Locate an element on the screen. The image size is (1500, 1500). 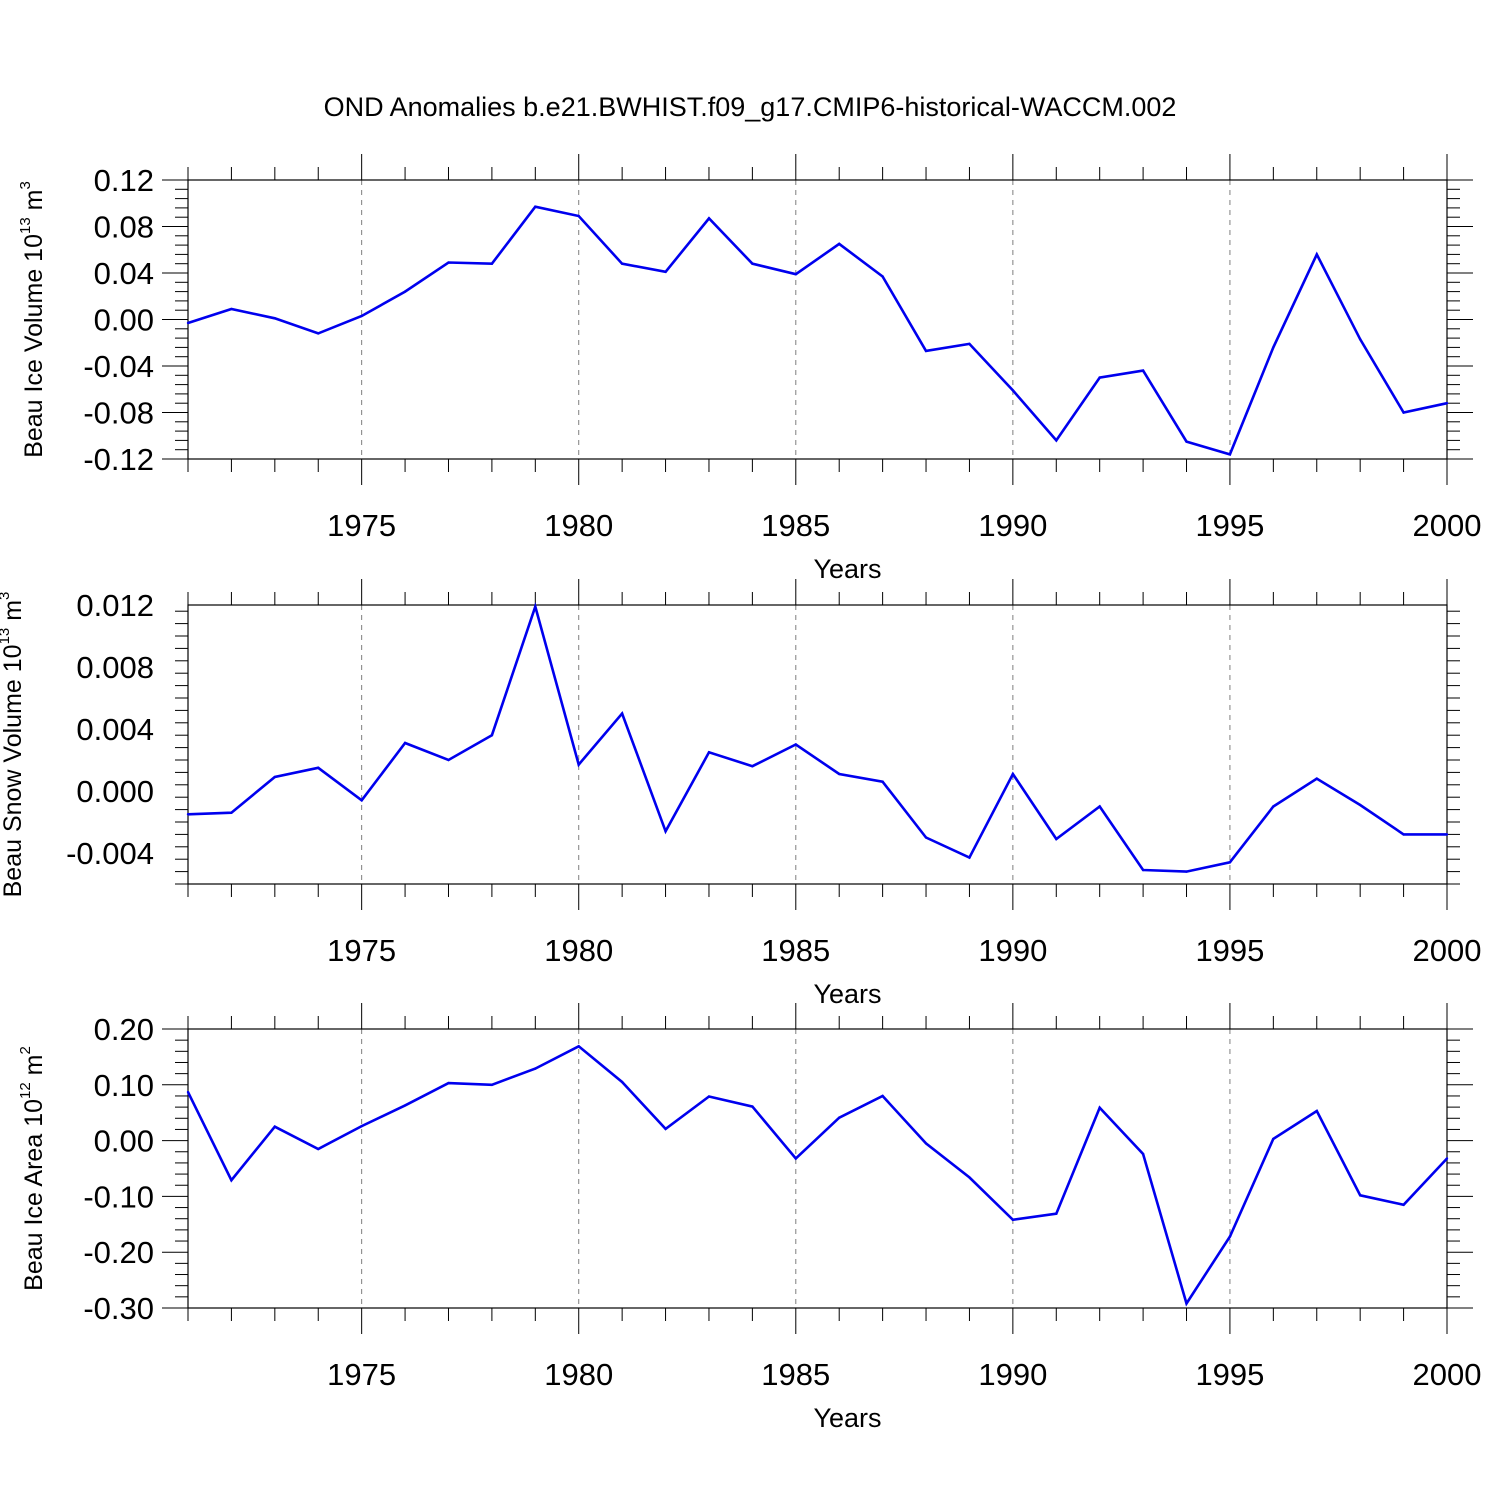
y-tick-label: -0.04 is located at coordinates (118, 366).